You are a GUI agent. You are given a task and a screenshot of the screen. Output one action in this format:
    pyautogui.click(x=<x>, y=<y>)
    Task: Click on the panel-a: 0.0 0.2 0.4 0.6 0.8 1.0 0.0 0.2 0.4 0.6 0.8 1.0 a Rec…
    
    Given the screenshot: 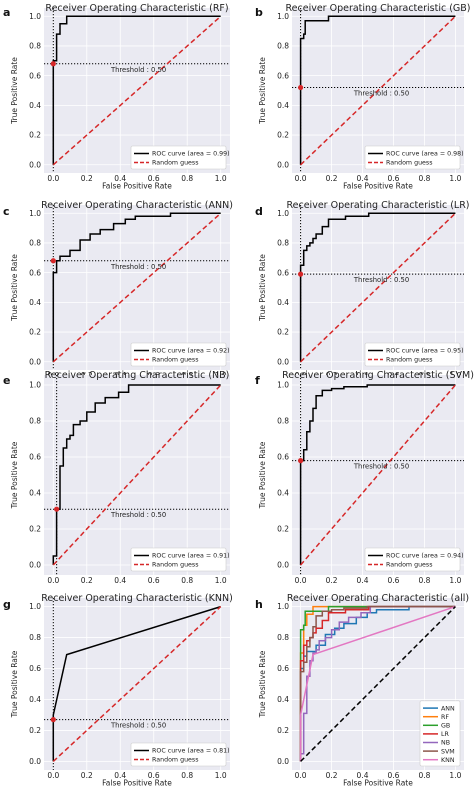 What is the action you would take?
    pyautogui.click(x=116, y=97)
    